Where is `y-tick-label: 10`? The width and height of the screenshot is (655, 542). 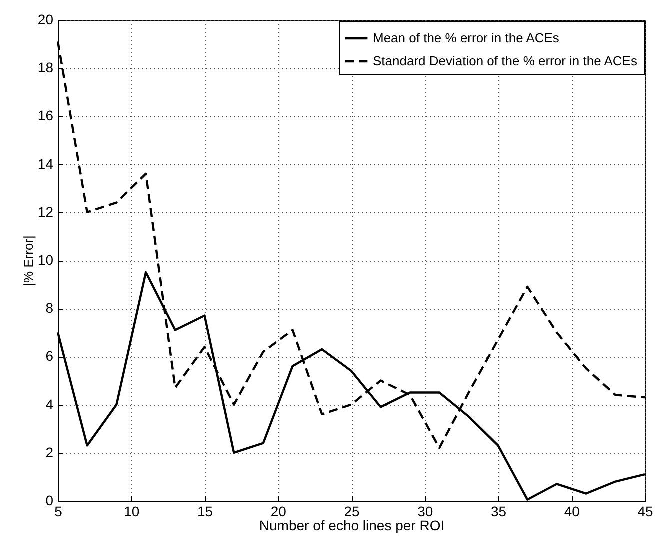
y-tick-label: 10 is located at coordinates (46, 260).